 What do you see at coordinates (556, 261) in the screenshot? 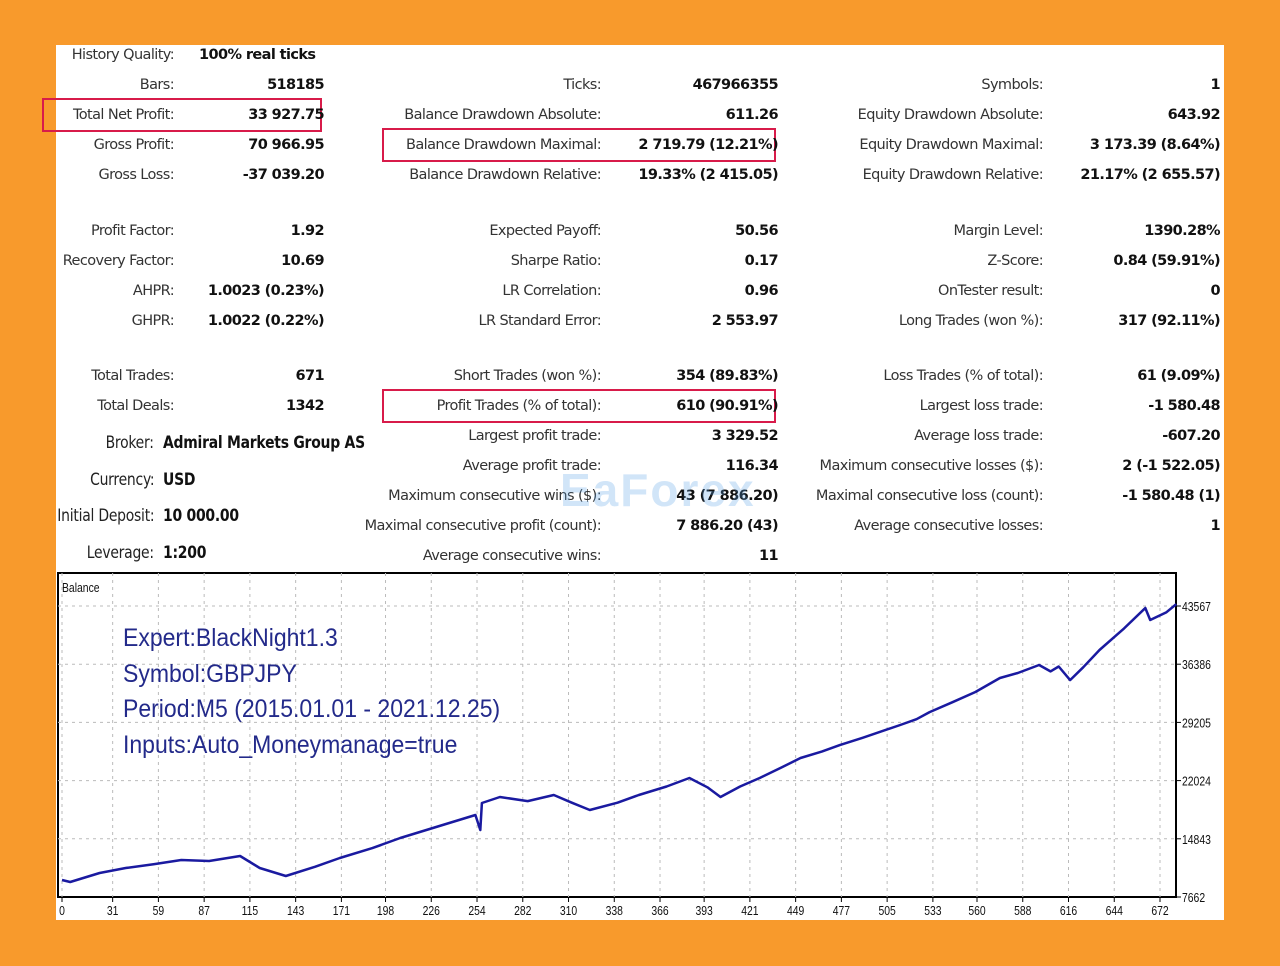
I see `stat-label: Sharpe Ratio:` at bounding box center [556, 261].